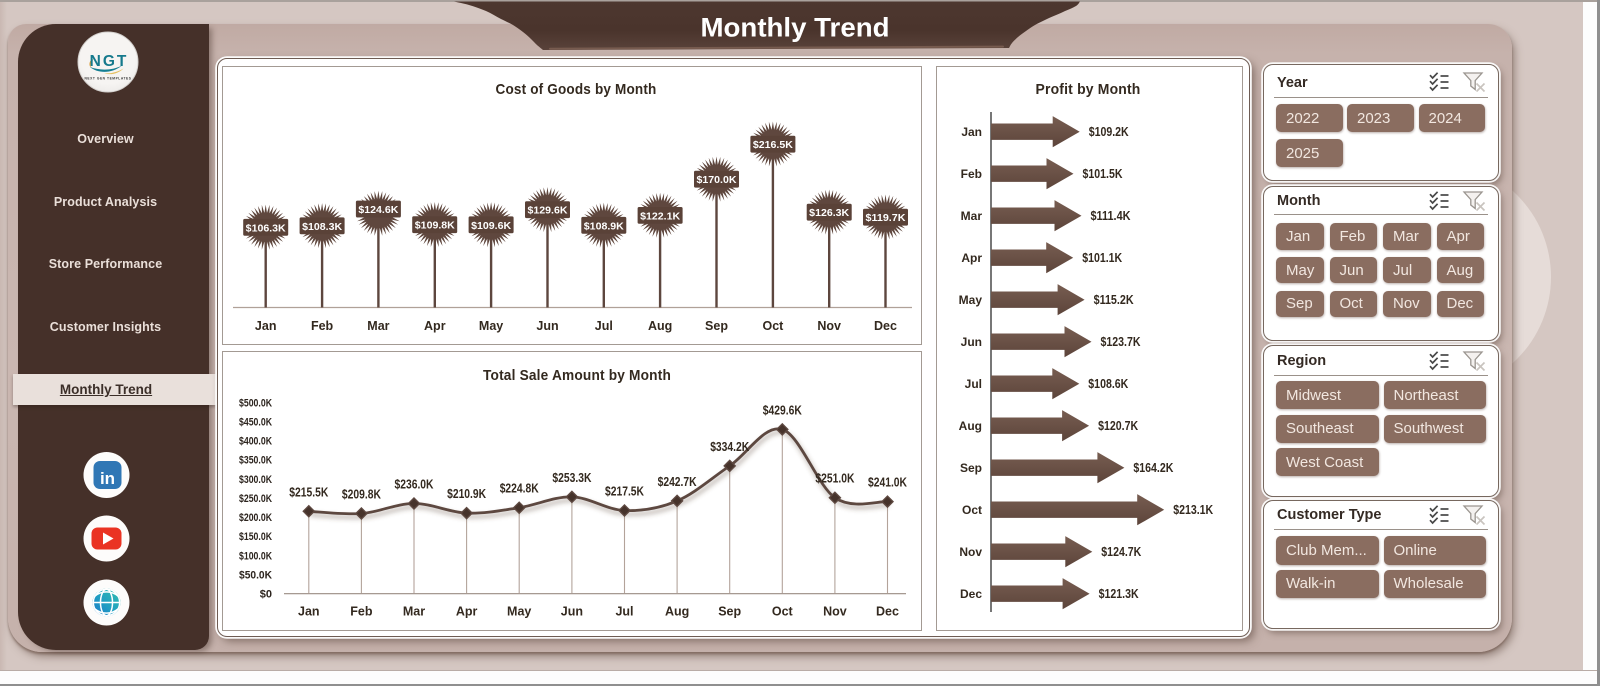 Image resolution: width=1600 pixels, height=686 pixels. I want to click on svg-text: $101.5K, so click(1103, 174).